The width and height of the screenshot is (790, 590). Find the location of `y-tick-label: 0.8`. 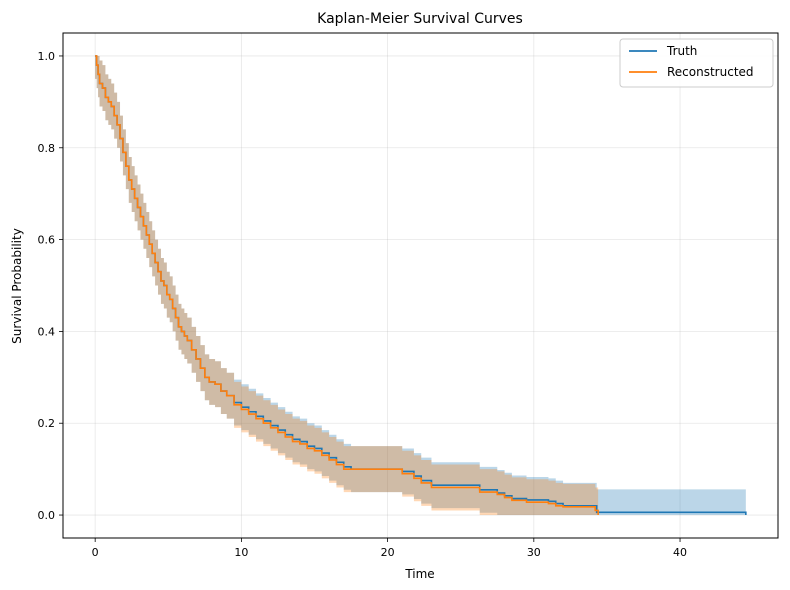

y-tick-label: 0.8 is located at coordinates (47, 148).